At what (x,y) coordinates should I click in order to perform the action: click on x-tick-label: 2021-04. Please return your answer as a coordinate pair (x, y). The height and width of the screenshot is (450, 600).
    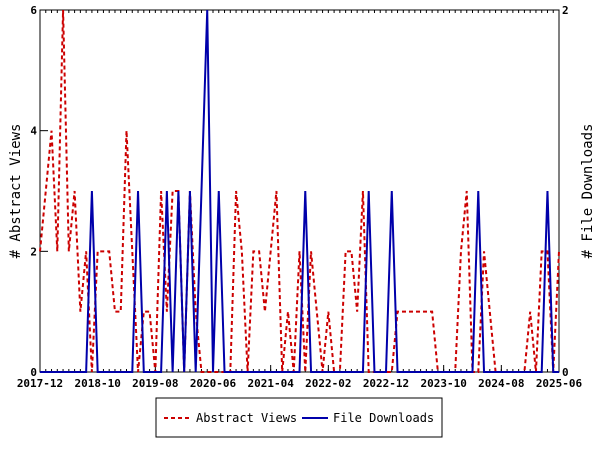
    Looking at the image, I should click on (270, 383).